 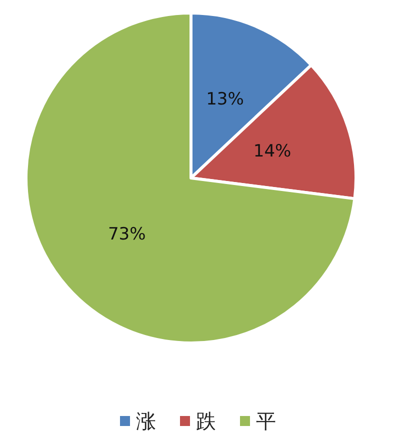 I want to click on legend-label: 涨, so click(x=146, y=421).